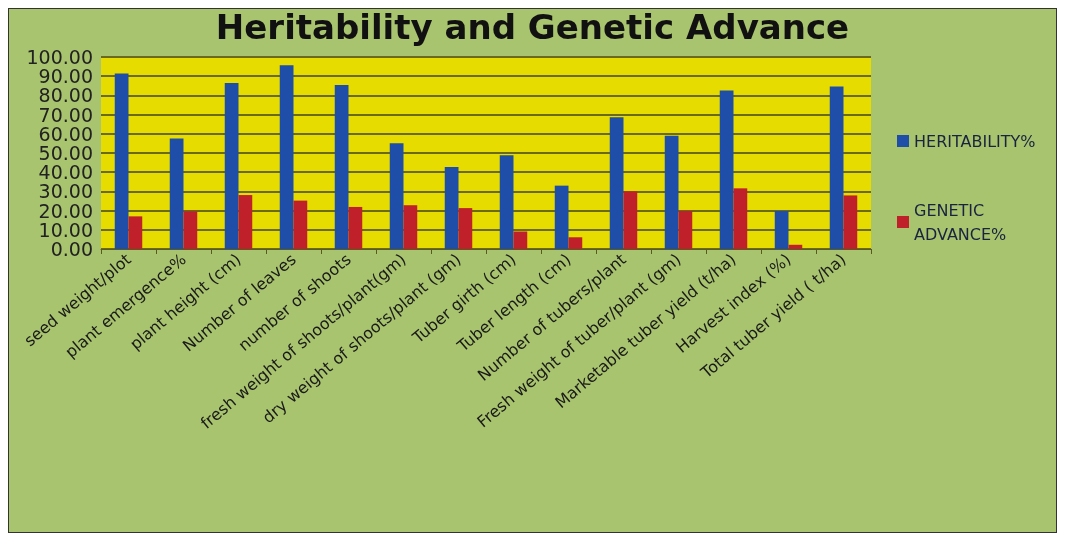 The width and height of the screenshot is (1065, 541). Describe the element at coordinates (960, 222) in the screenshot. I see `legend-label: GENETIC ADVANCE%` at that location.